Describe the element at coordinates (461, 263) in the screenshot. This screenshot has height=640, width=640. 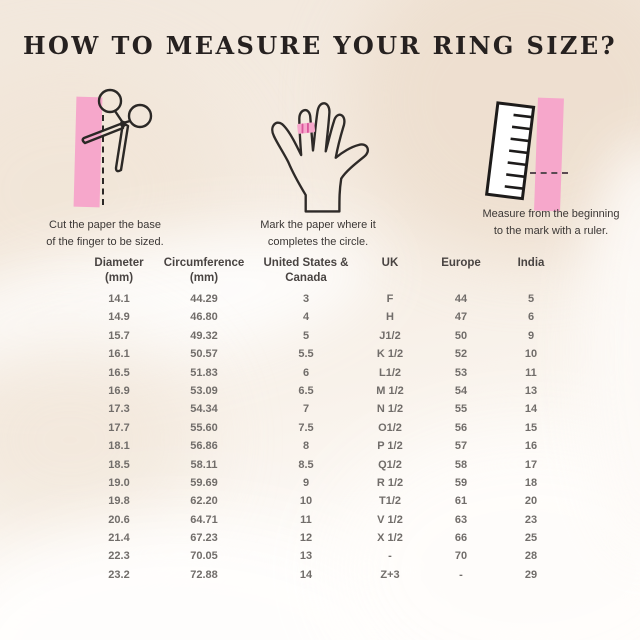
I see `table-header-europe: Europe` at that location.